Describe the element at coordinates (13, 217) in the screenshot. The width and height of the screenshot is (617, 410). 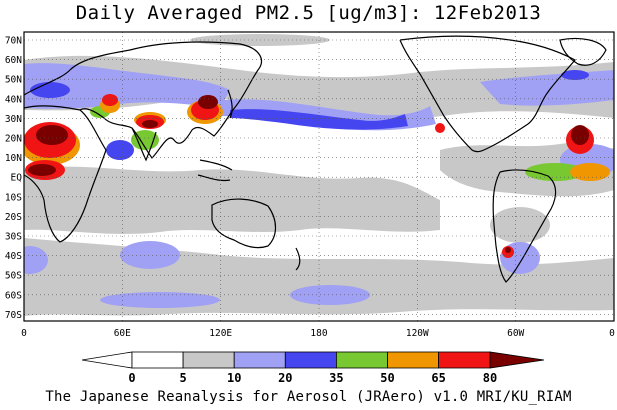
I see `lat-label: 20S` at that location.